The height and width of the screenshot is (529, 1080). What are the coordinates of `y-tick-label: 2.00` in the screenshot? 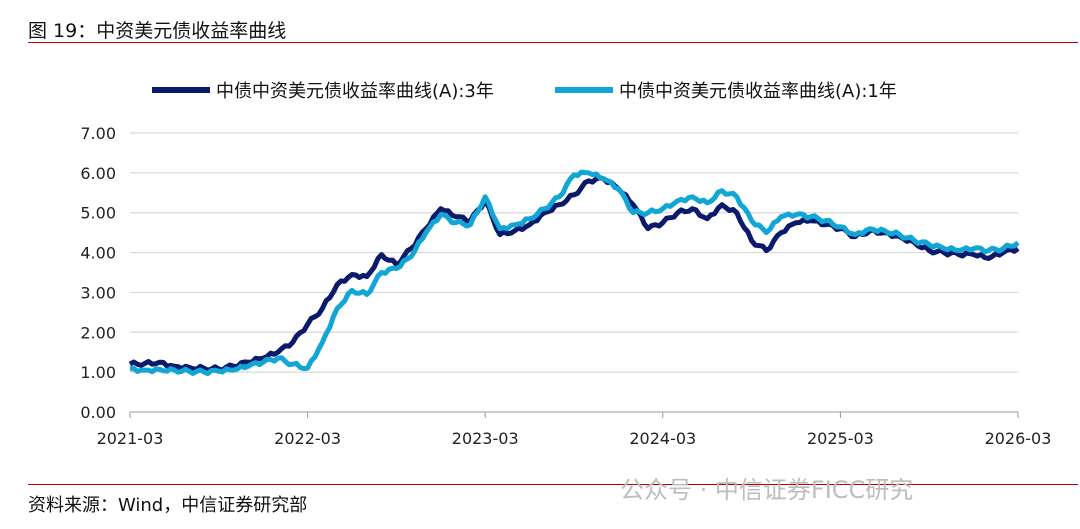 It's located at (98, 332).